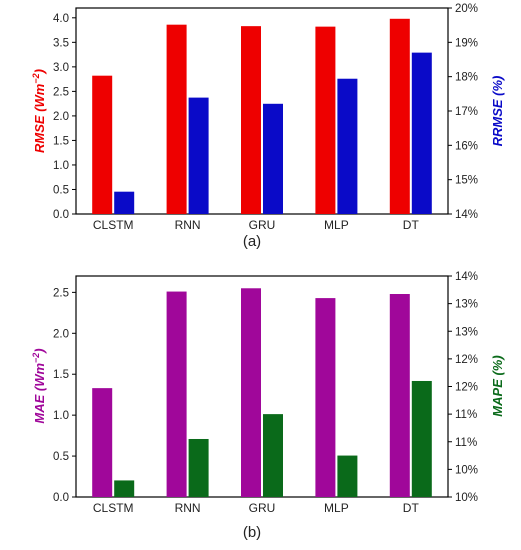 This screenshot has width=521, height=550. Describe the element at coordinates (466, 112) in the screenshot. I see `right-tick-label: 17%` at that location.